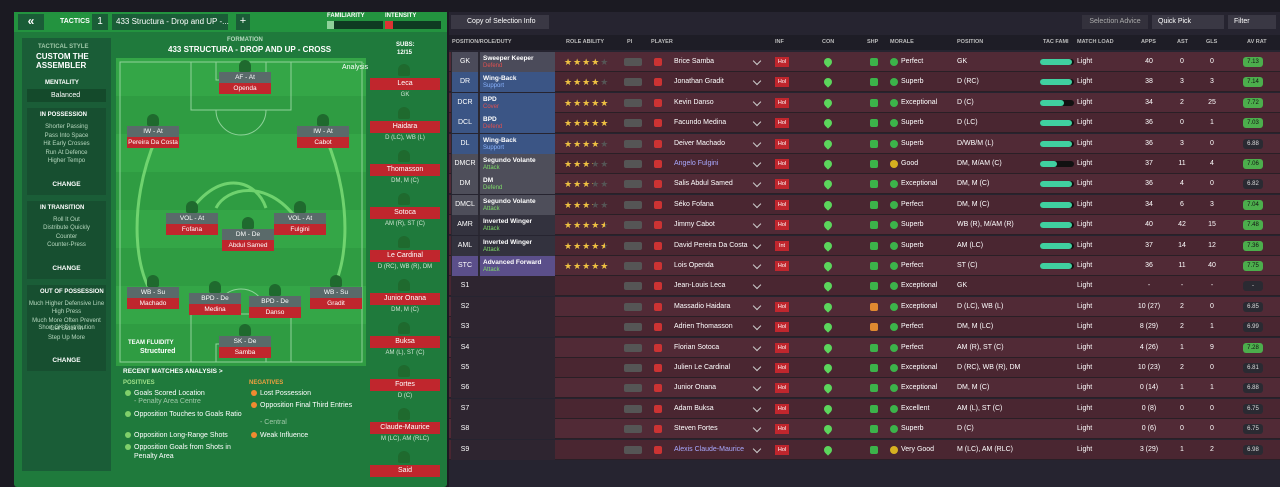 Image resolution: width=1280 pixels, height=487 pixels. What do you see at coordinates (1115, 22) in the screenshot?
I see `selection-advice: Selection Advice` at bounding box center [1115, 22].